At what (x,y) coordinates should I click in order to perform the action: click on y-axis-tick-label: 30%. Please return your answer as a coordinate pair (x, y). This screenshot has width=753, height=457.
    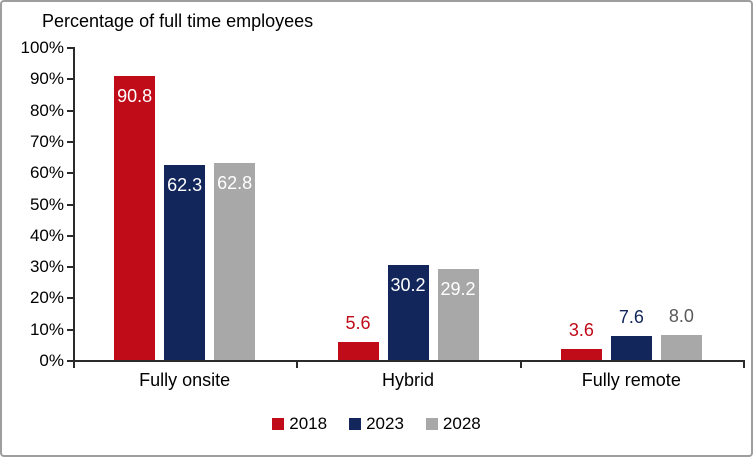
    Looking at the image, I should click on (46, 267).